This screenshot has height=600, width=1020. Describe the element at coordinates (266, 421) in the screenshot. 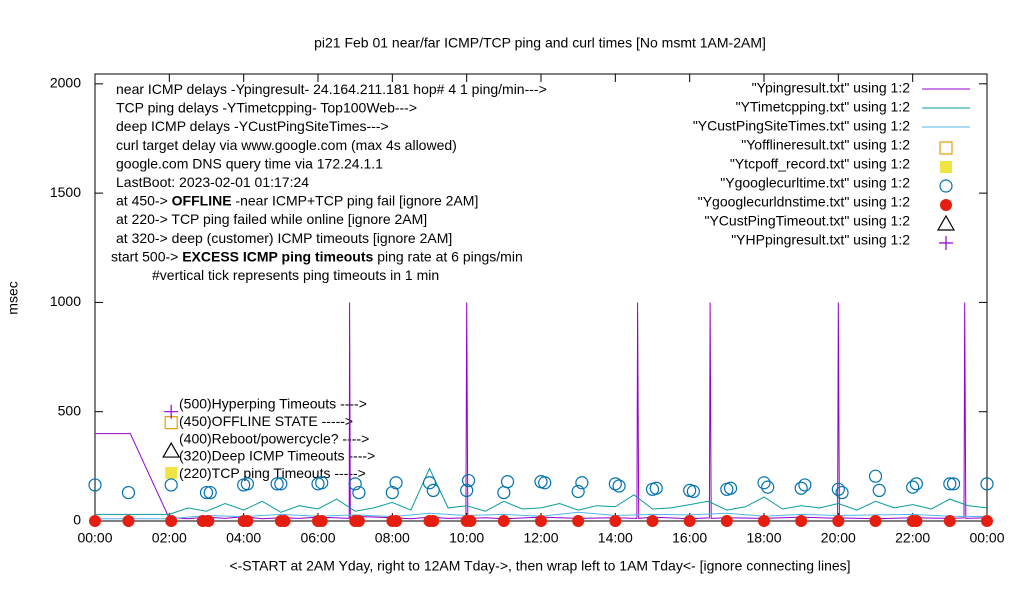

I see `marker-label: (450)OFFLINE STATE ----->` at that location.